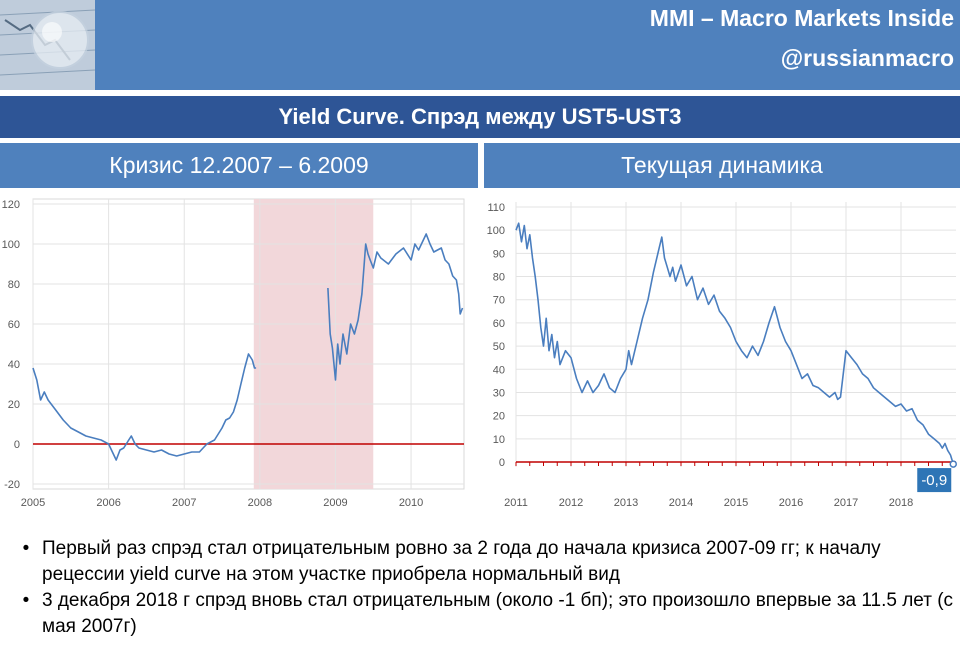  I want to click on logo-image, so click(47, 45).